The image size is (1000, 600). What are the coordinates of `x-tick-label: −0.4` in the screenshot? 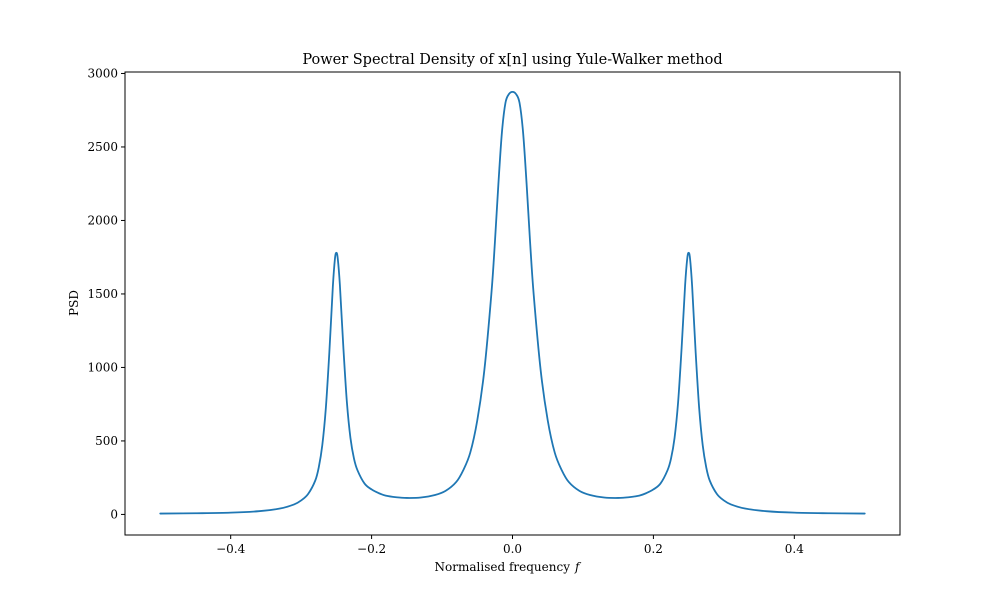 It's located at (231, 549).